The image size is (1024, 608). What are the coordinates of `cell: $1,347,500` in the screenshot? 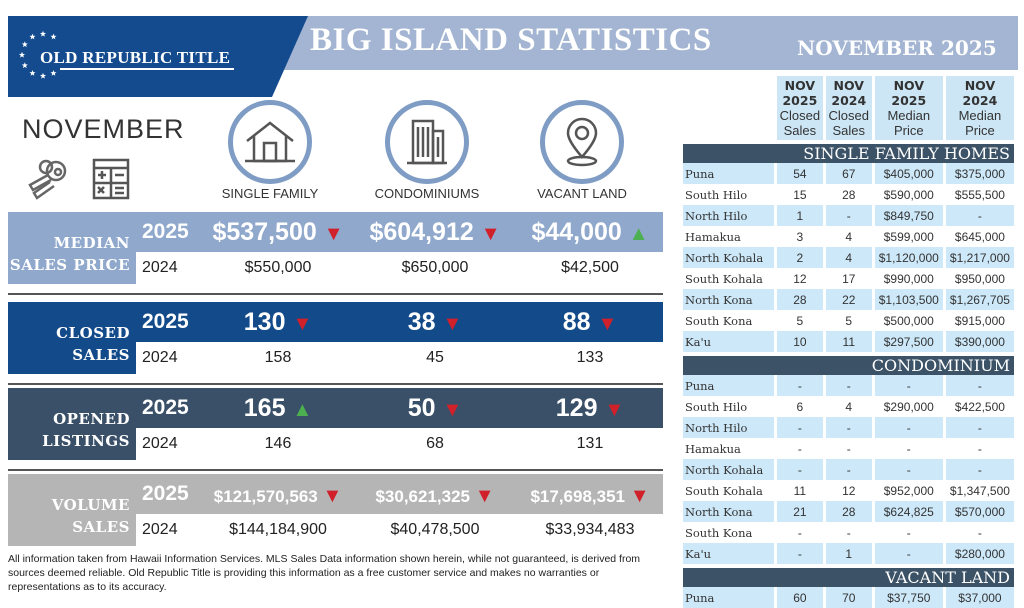 It's located at (979, 490).